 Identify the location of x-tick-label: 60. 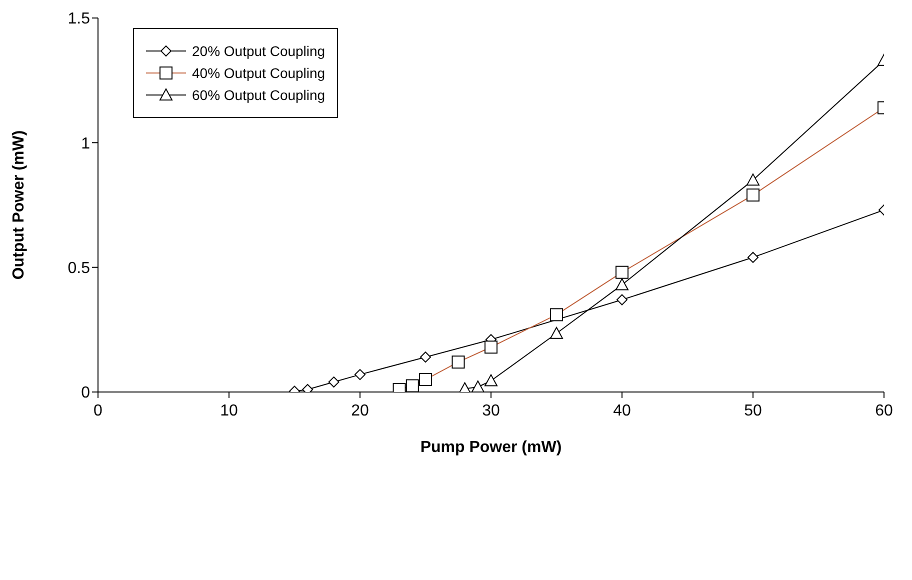
(884, 411).